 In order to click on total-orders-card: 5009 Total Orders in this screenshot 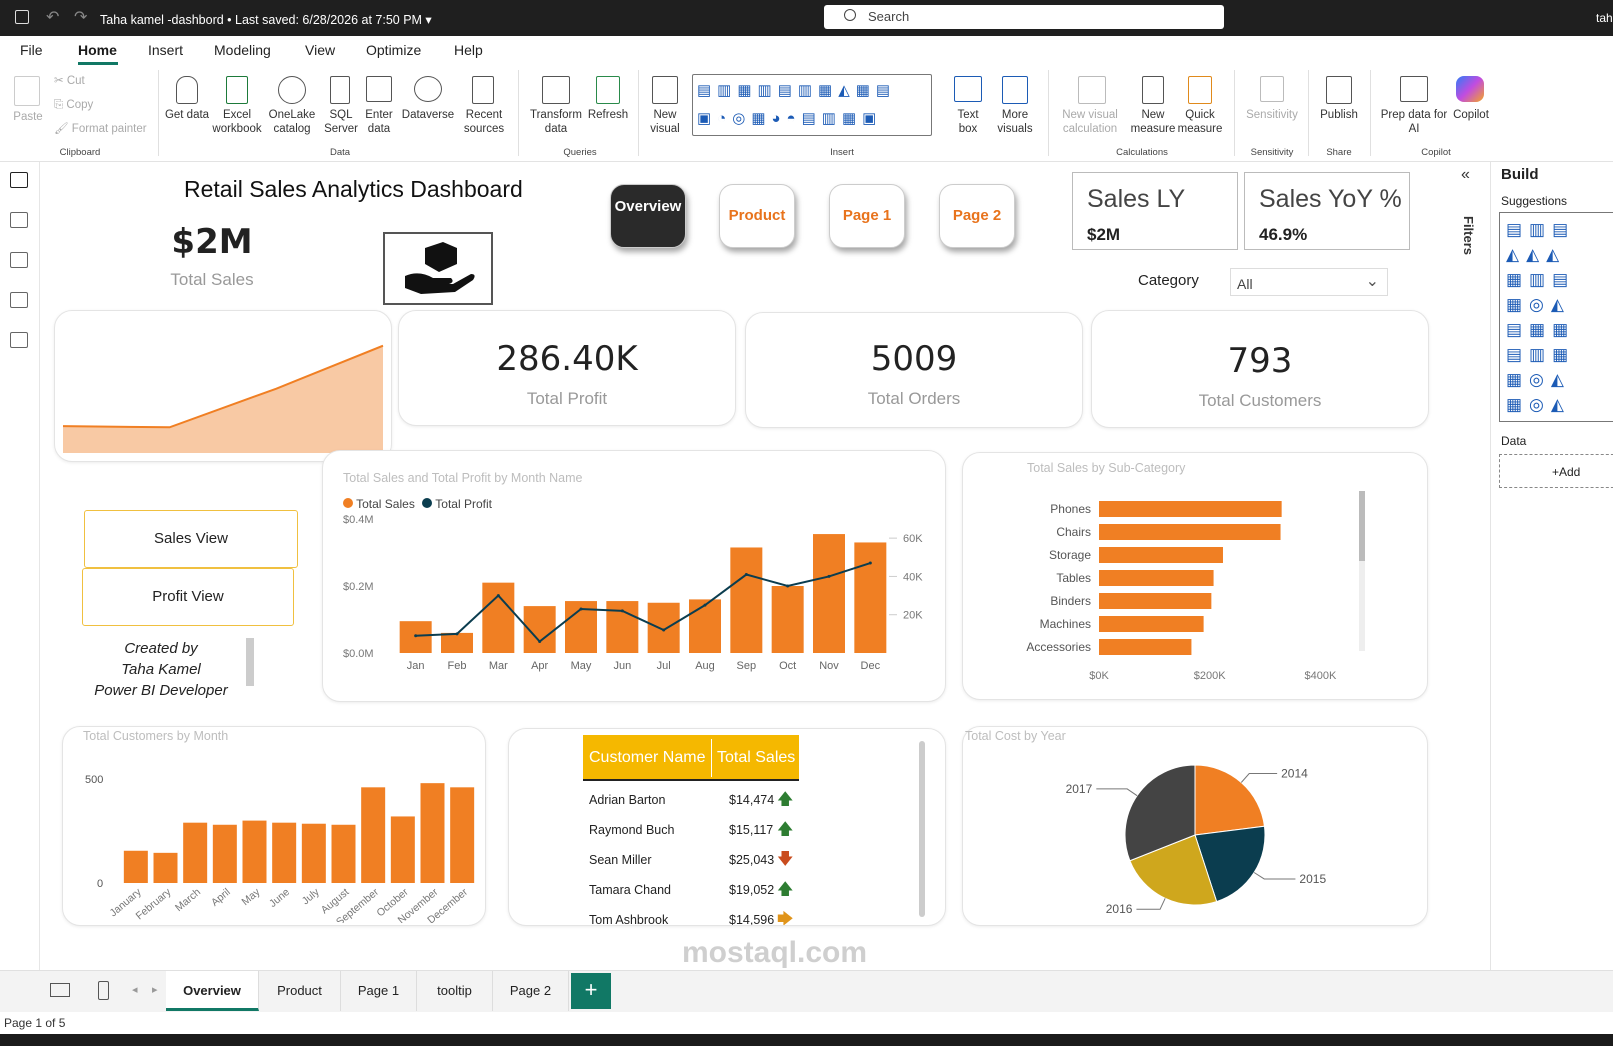, I will do `click(914, 370)`.